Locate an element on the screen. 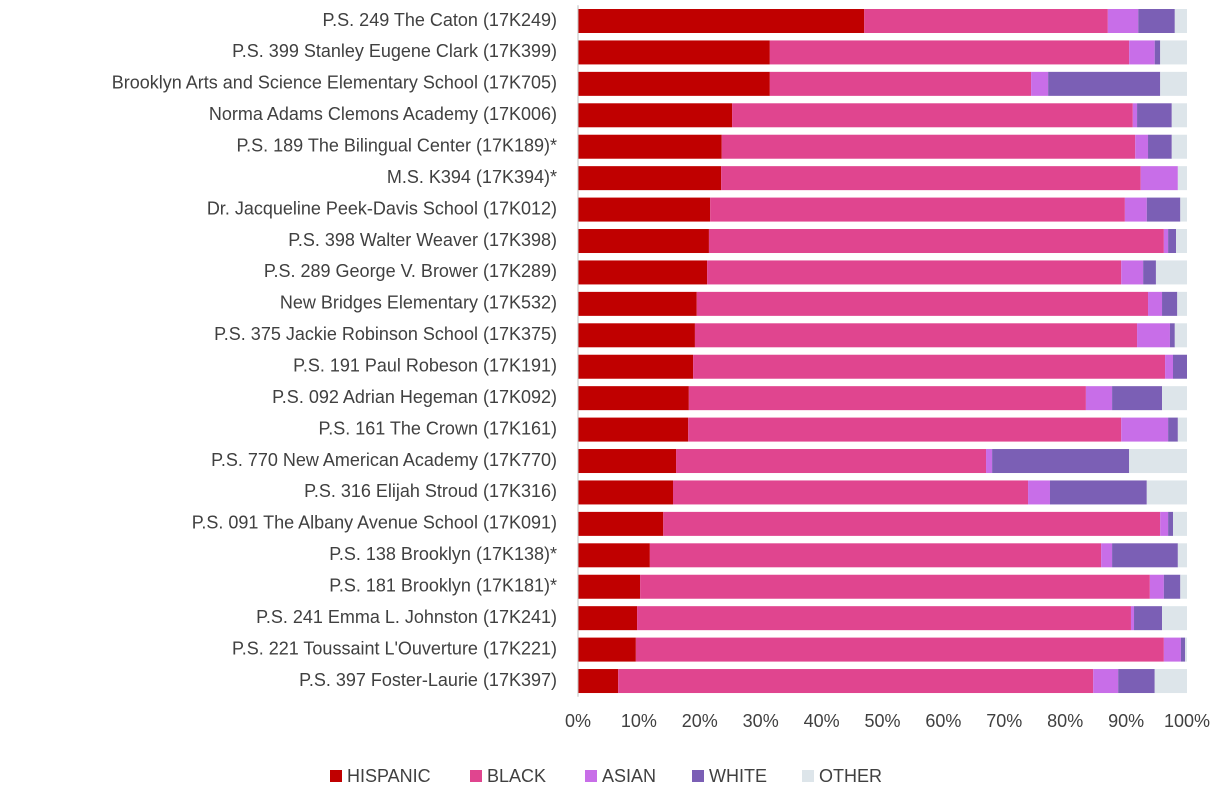 This screenshot has width=1223, height=789. legend-label: BLACK is located at coordinates (516, 776).